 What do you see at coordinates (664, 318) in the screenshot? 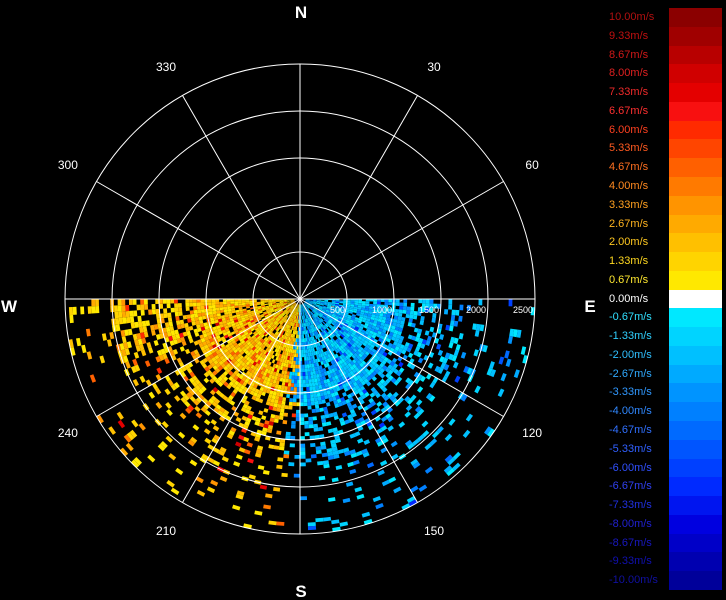
I see `legend-row: -0.67m/s` at bounding box center [664, 318].